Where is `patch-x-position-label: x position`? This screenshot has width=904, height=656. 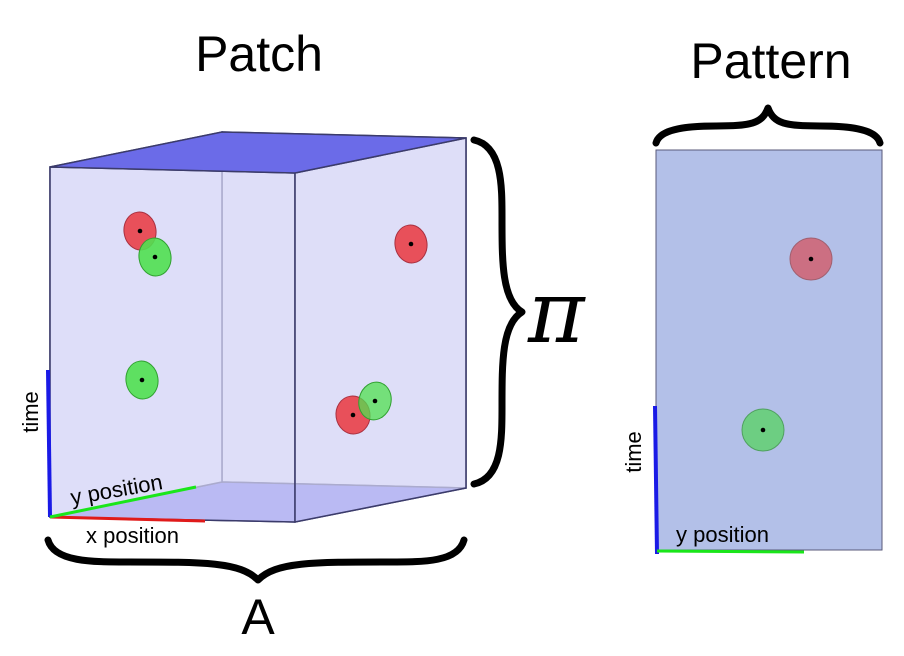 patch-x-position-label: x position is located at coordinates (132, 535).